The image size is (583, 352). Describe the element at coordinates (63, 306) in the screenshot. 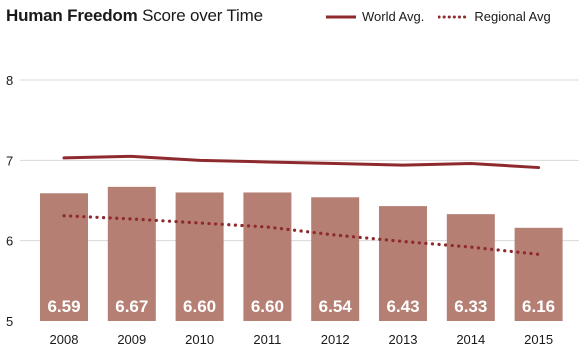

I see `bar-value-label-2008: 6.59` at that location.